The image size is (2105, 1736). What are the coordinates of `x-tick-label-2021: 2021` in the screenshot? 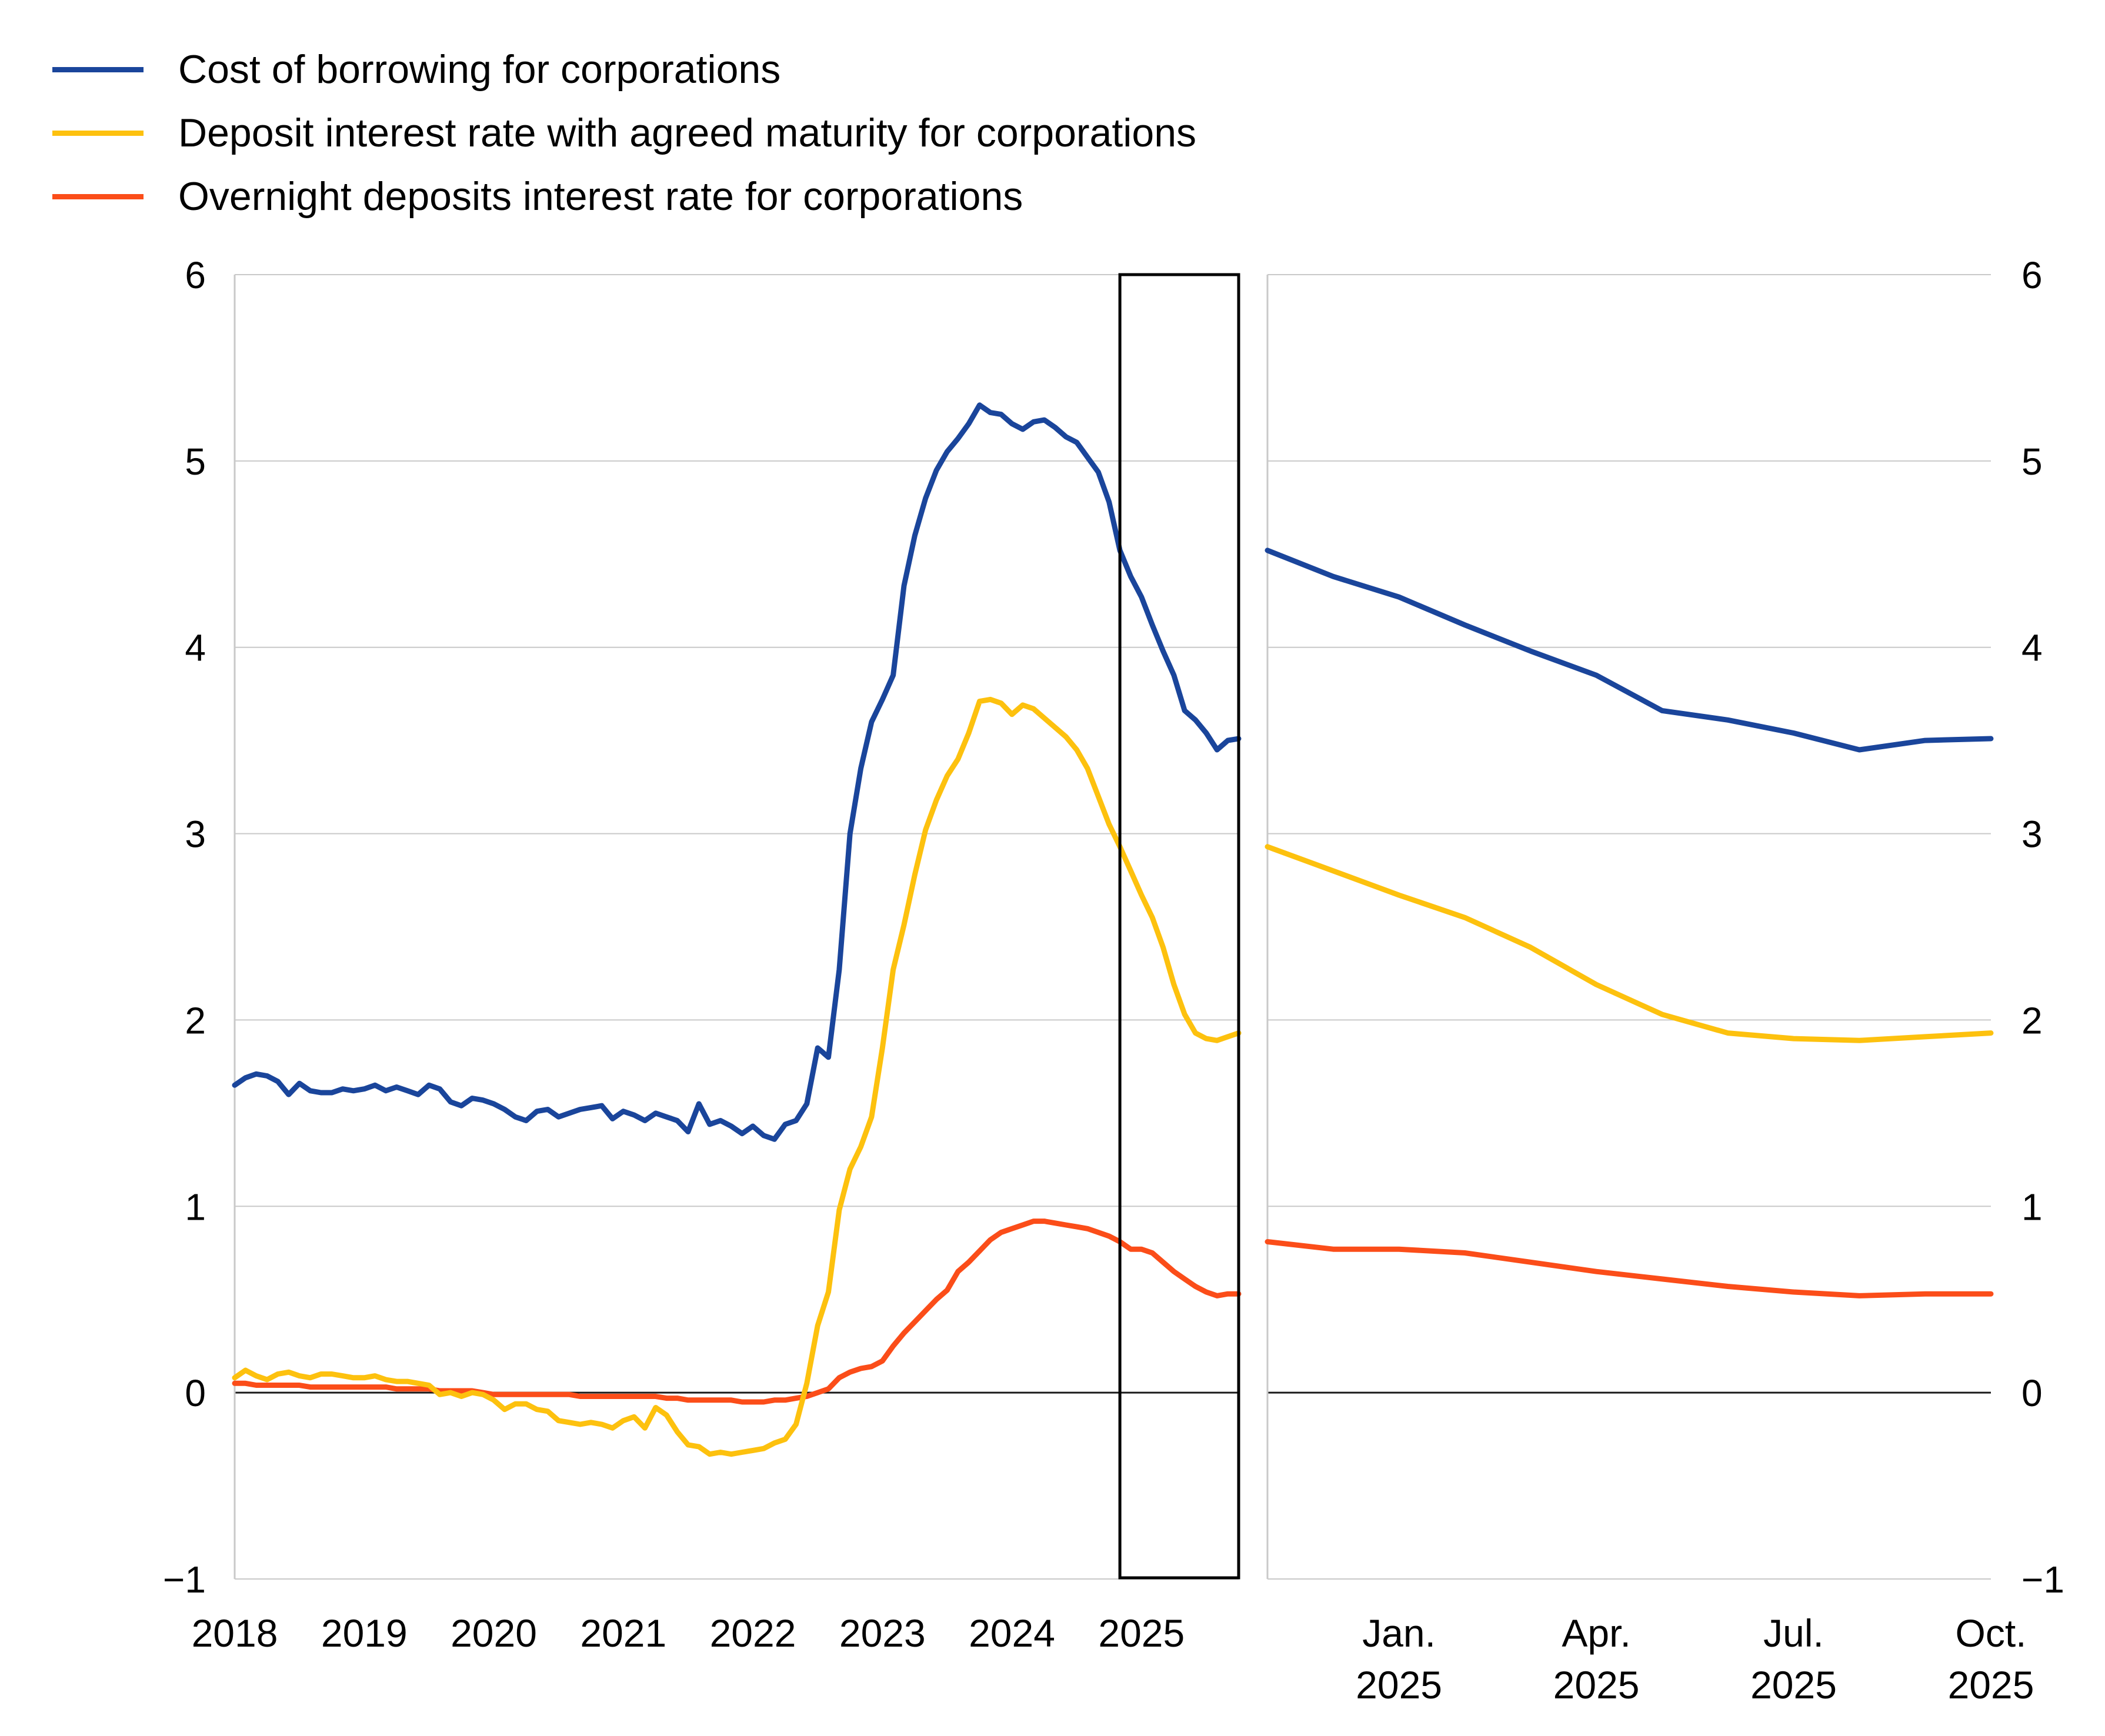 It's located at (623, 1633).